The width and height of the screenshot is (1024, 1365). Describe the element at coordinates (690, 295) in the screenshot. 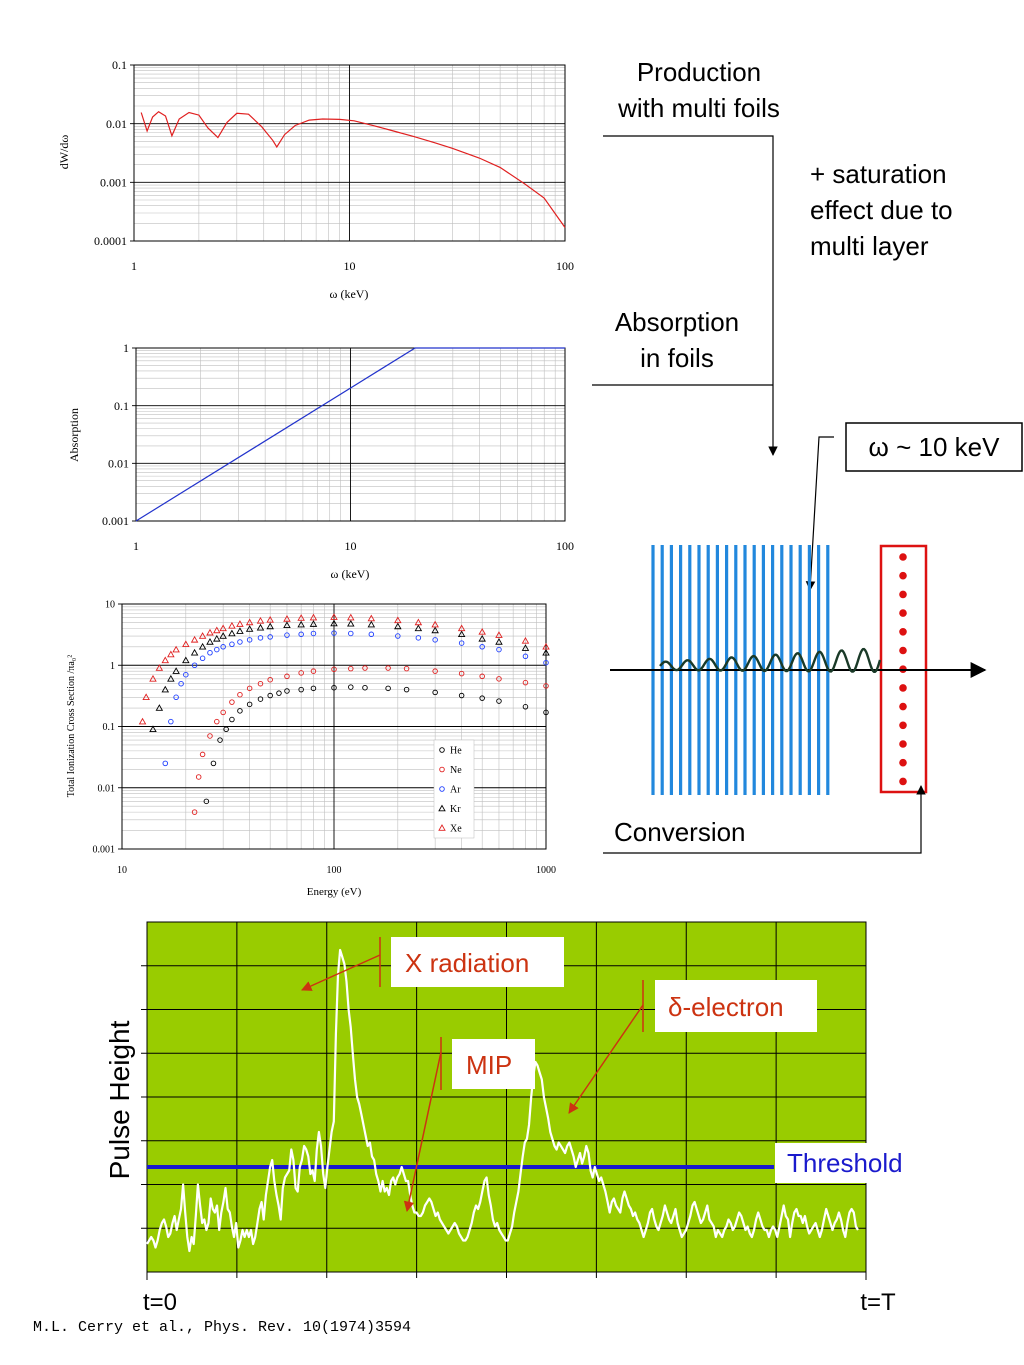

I see `production-connector` at that location.